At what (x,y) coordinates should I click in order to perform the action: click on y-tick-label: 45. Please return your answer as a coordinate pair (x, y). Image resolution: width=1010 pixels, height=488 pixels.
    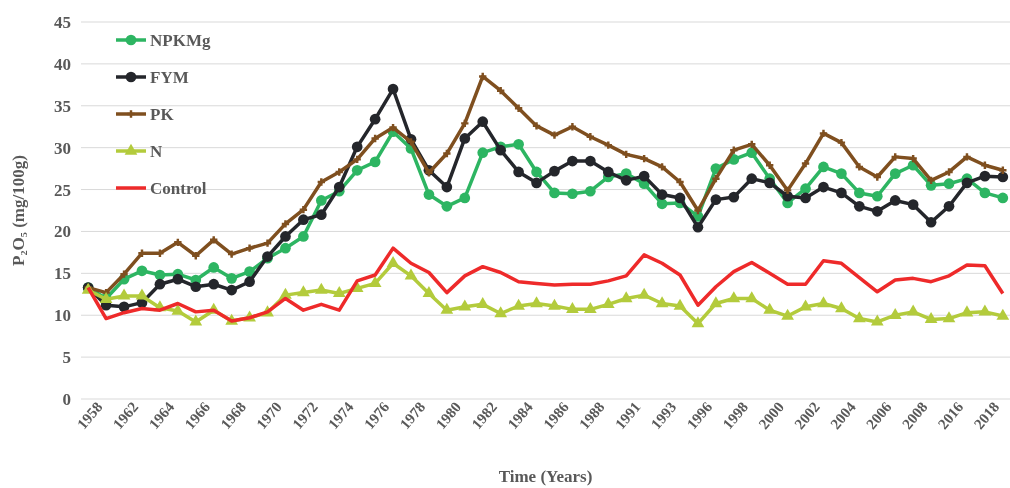
    Looking at the image, I should click on (62, 22).